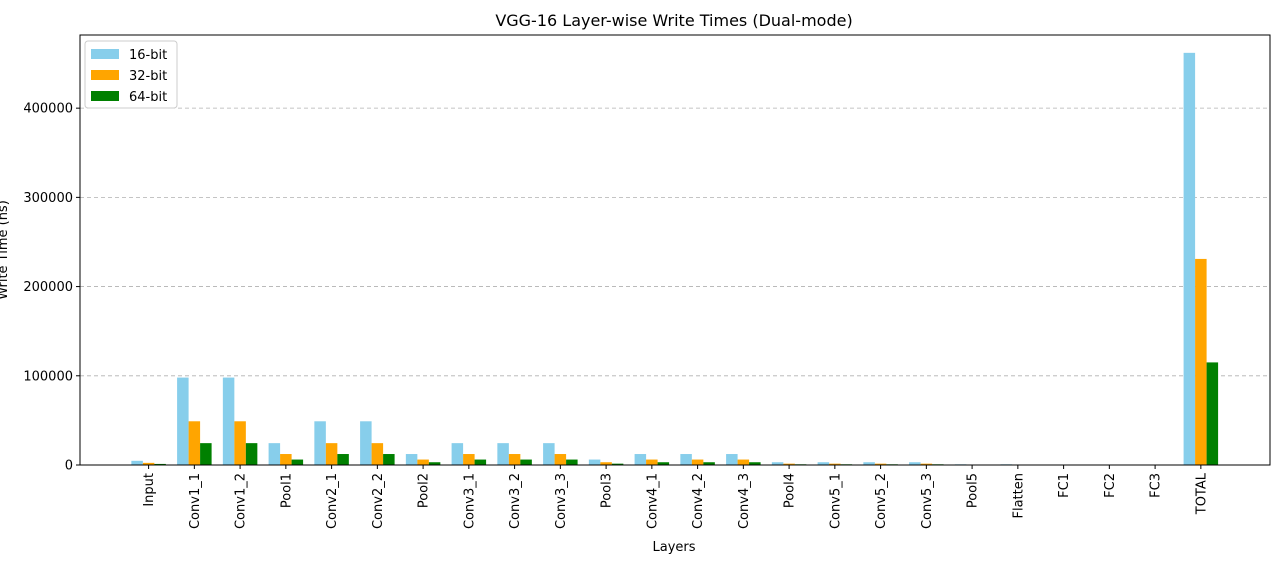 This screenshot has width=1282, height=562. What do you see at coordinates (881, 501) in the screenshot?
I see `x-tick-label: Conv5_2` at bounding box center [881, 501].